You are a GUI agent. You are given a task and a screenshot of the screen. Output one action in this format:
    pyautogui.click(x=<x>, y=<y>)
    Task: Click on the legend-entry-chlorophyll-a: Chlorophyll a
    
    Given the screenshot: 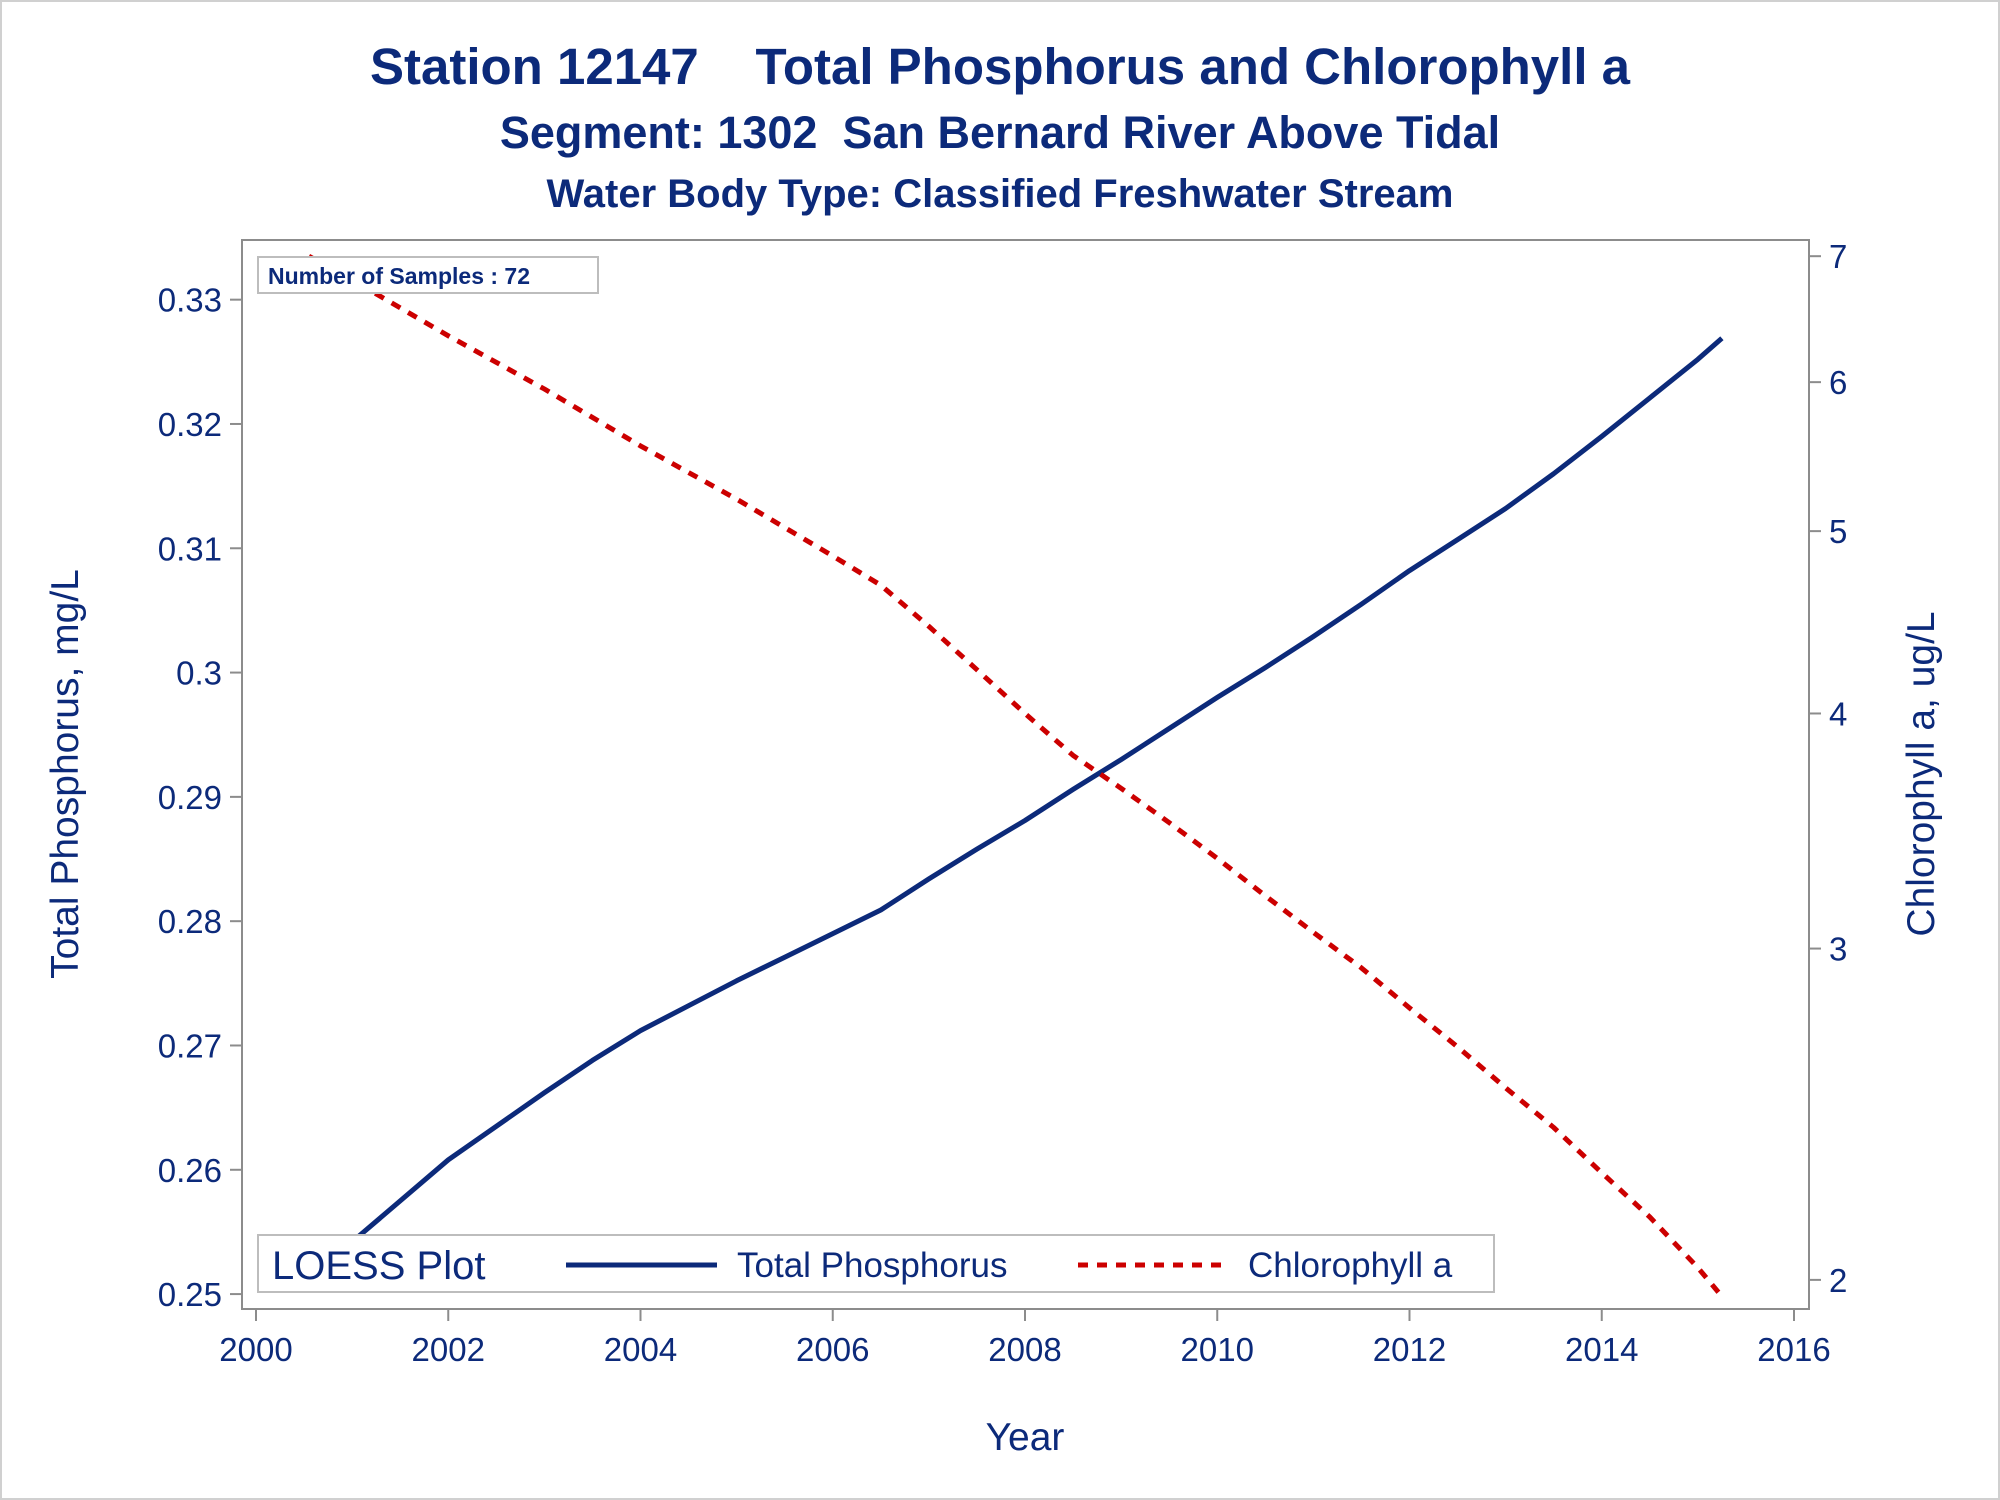 What is the action you would take?
    pyautogui.click(x=1350, y=1265)
    